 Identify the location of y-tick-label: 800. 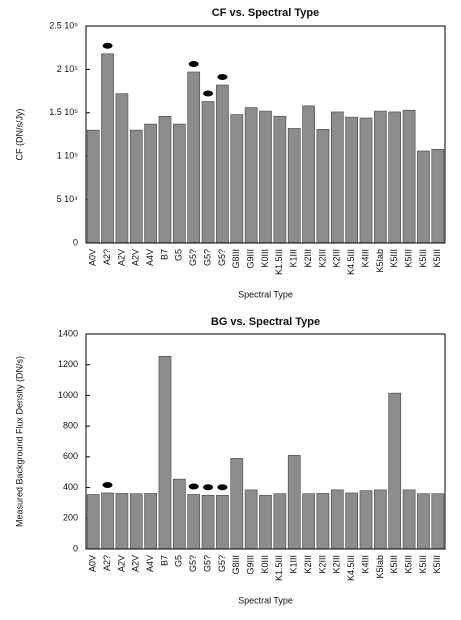
(70, 426).